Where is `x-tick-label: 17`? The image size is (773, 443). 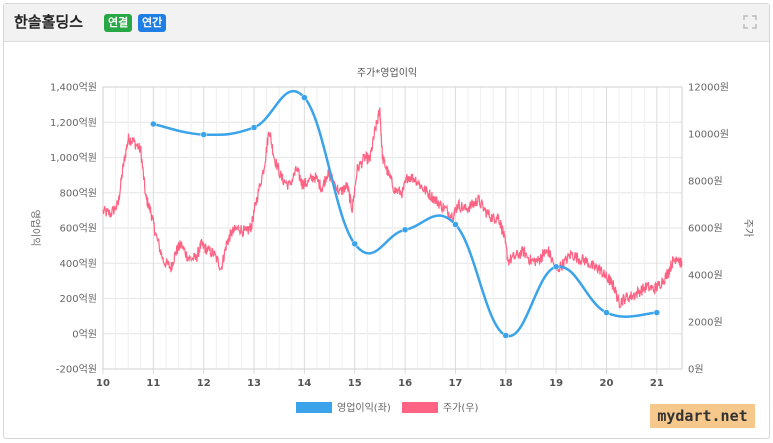
x-tick-label: 17 is located at coordinates (455, 383).